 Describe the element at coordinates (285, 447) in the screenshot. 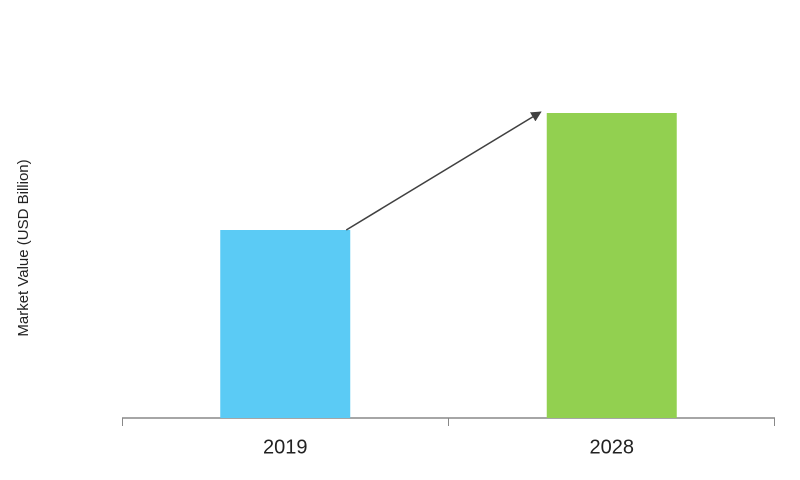

I see `x-tick-label: 2019` at that location.